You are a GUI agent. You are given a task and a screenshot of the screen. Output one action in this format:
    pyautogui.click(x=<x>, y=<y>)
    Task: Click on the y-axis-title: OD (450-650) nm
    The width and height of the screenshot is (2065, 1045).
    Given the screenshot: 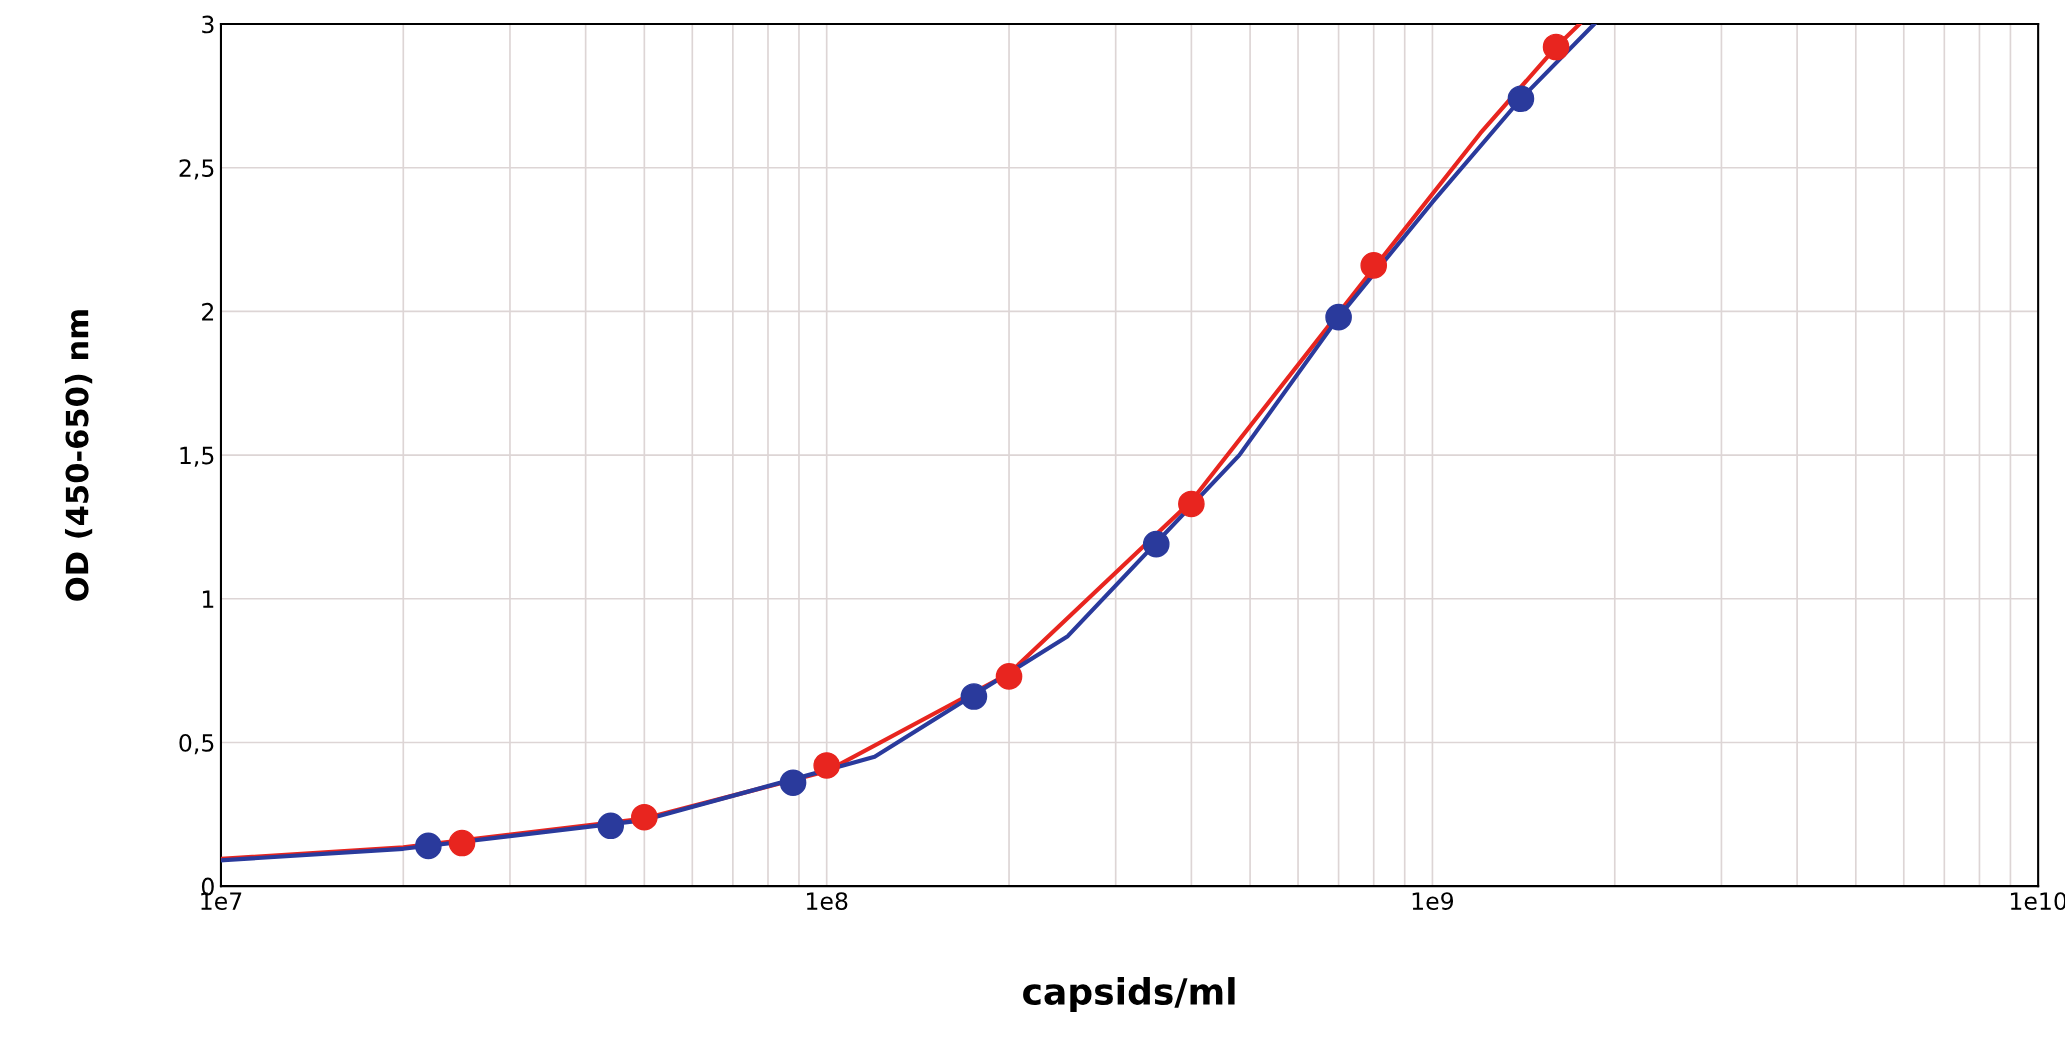 What is the action you would take?
    pyautogui.click(x=78, y=455)
    